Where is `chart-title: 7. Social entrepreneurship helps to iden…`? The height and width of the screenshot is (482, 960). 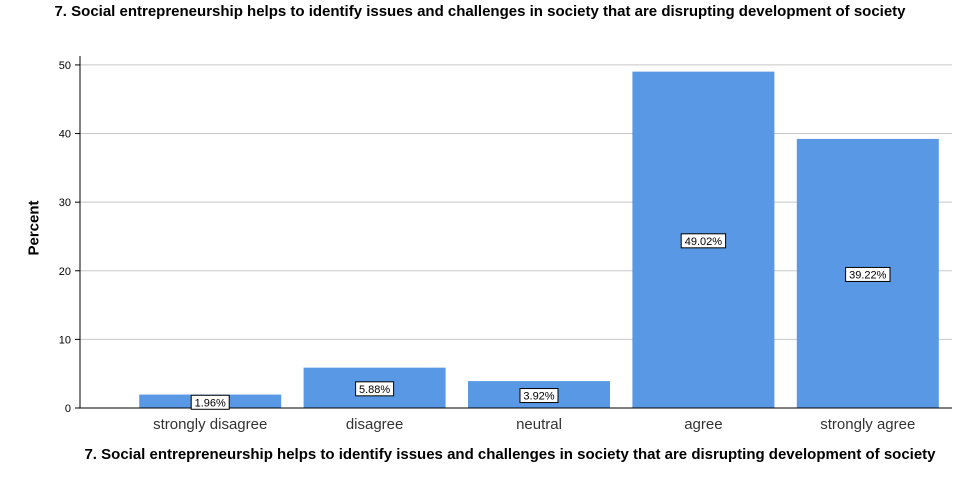 chart-title: 7. Social entrepreneurship helps to iden… is located at coordinates (480, 11).